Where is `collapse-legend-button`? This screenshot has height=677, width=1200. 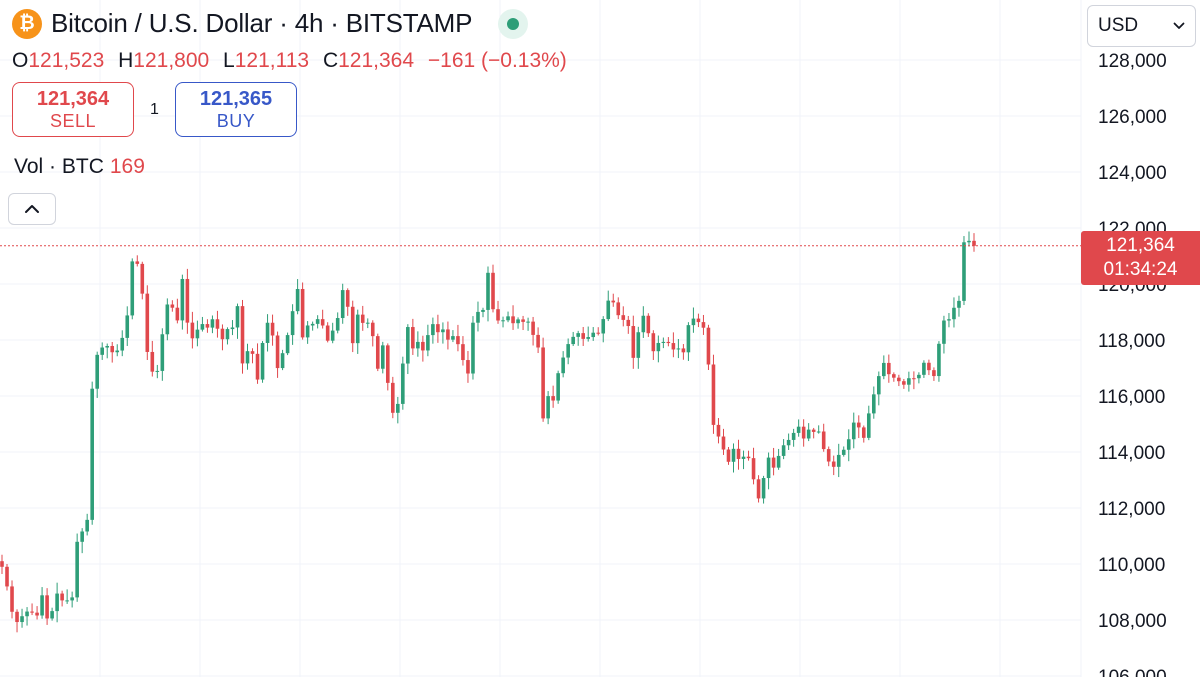 collapse-legend-button is located at coordinates (32, 209).